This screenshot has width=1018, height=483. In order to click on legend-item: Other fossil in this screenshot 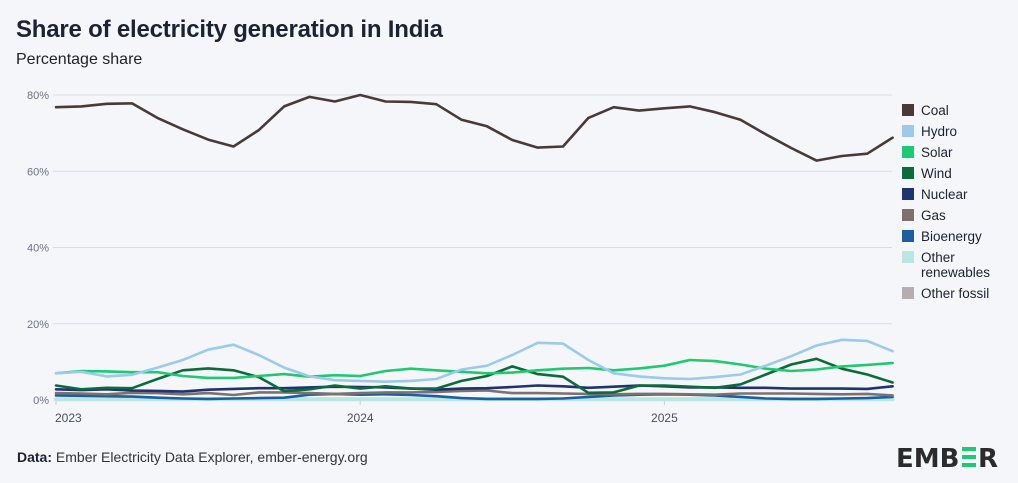, I will do `click(960, 293)`.